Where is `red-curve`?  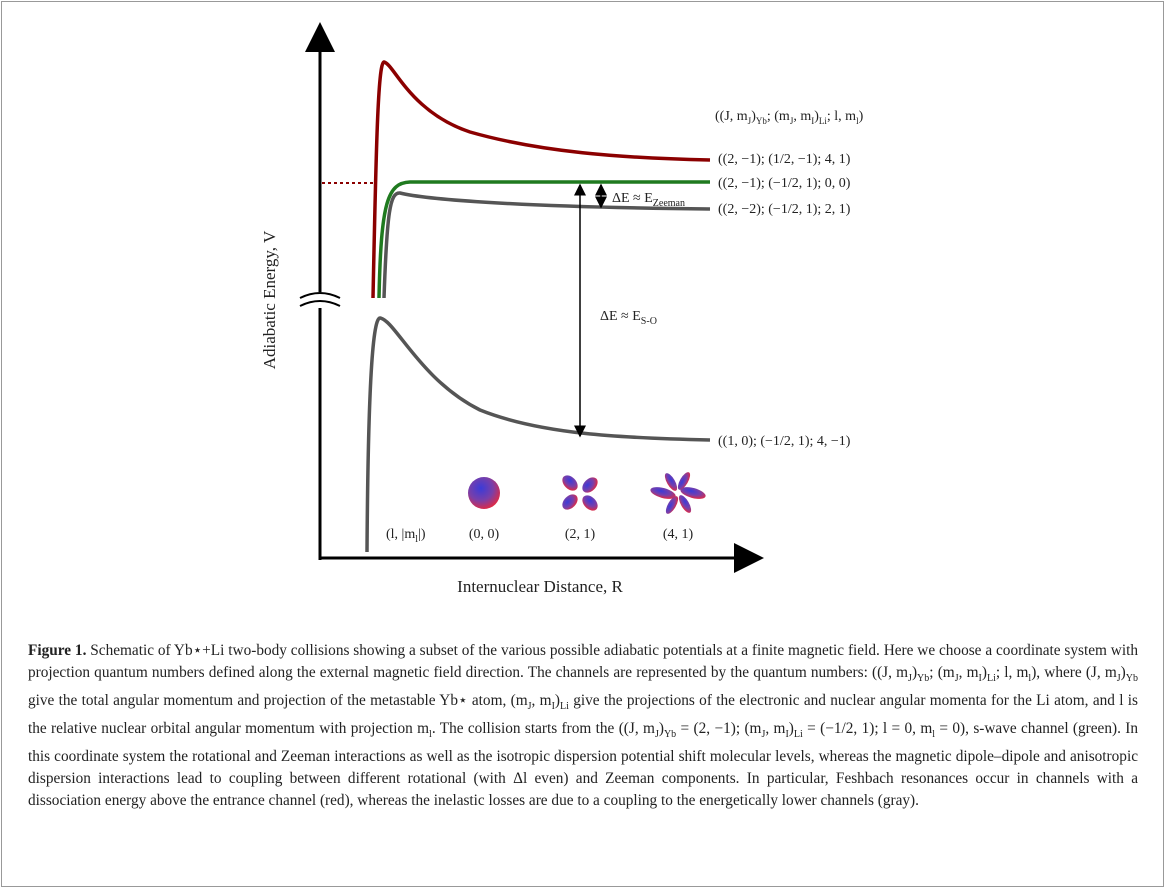
red-curve is located at coordinates (541, 179).